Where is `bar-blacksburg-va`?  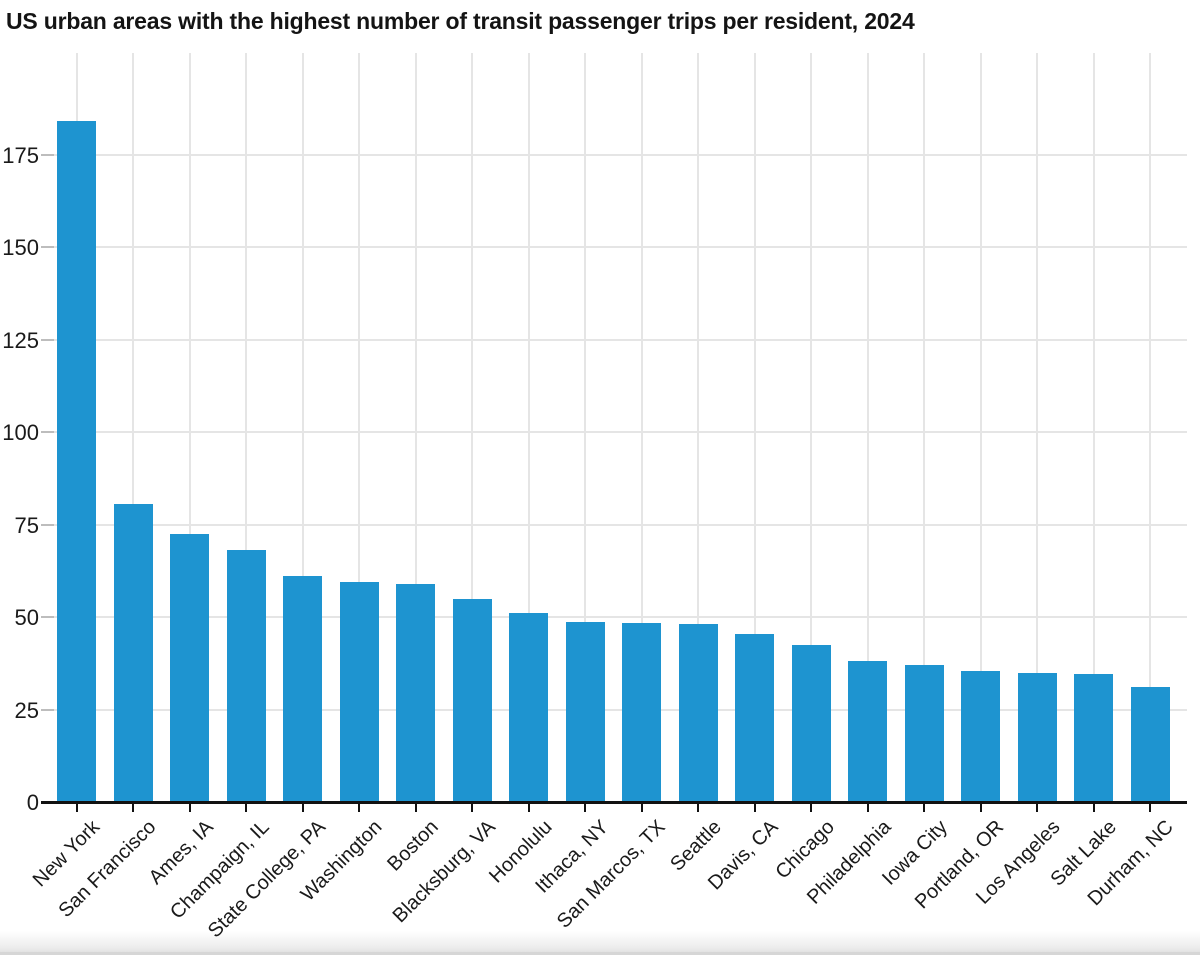 bar-blacksburg-va is located at coordinates (472, 700).